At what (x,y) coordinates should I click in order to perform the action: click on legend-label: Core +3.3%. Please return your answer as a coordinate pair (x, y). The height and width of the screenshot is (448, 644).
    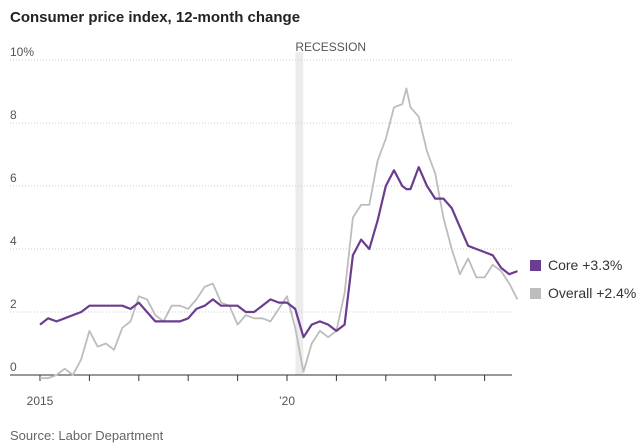
    Looking at the image, I should click on (585, 265).